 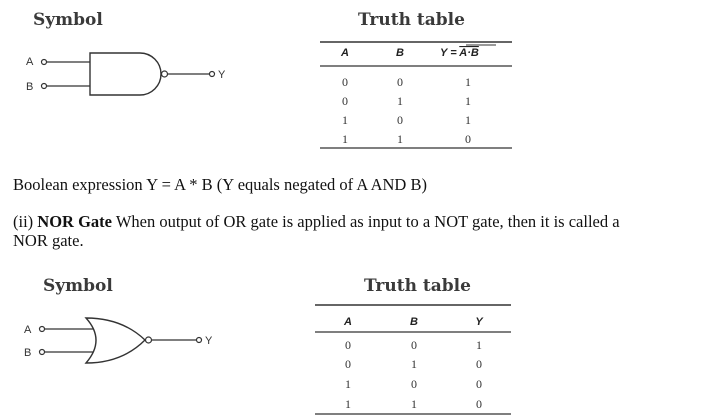 I want to click on nor-truth-table-heading: Truth table, so click(x=417, y=286).